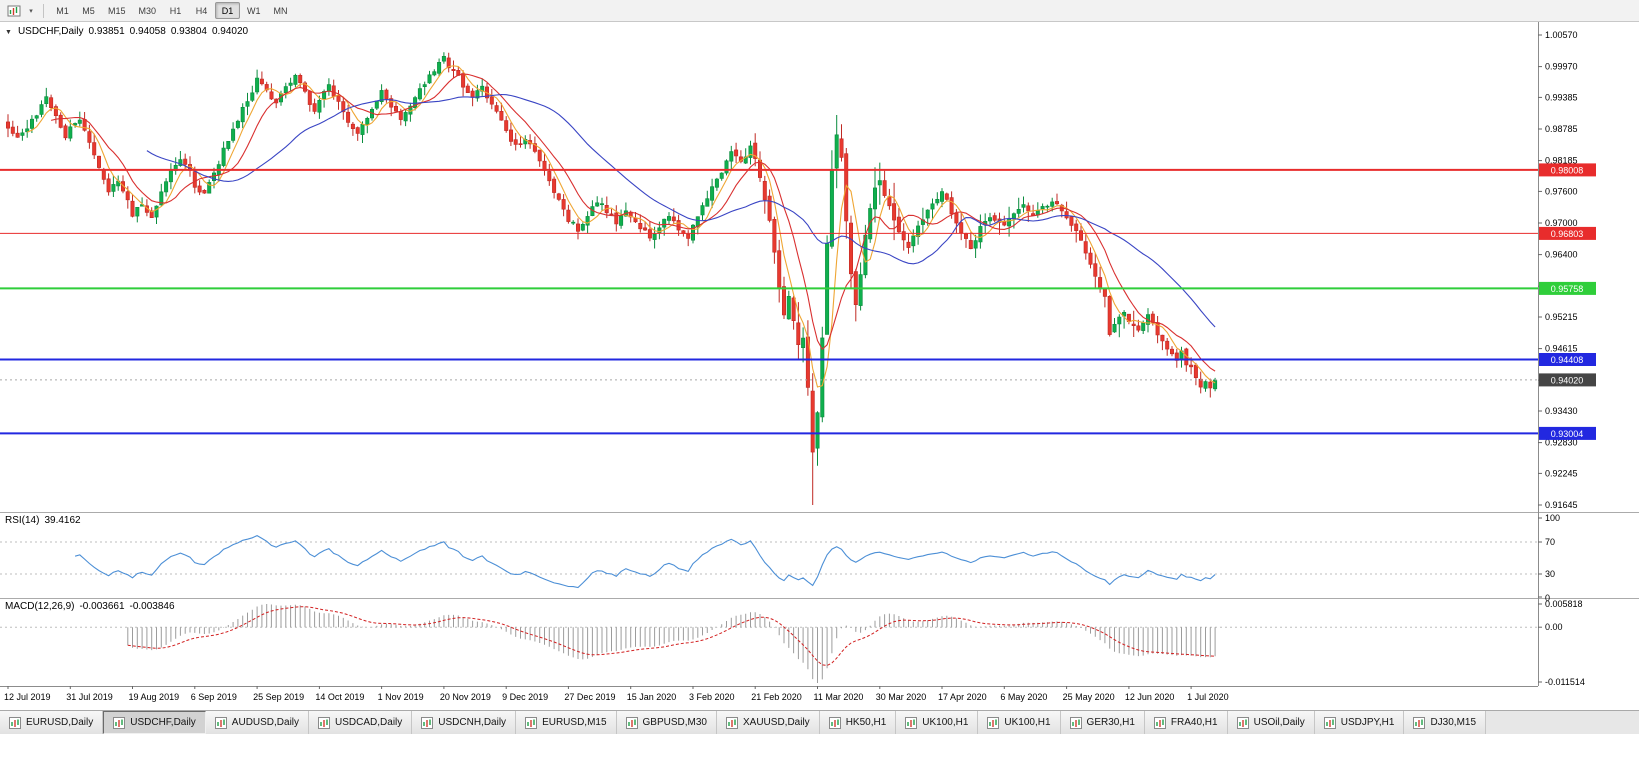  I want to click on chart-tab-xauusd-daily: XAUUSD,Daily, so click(768, 722).